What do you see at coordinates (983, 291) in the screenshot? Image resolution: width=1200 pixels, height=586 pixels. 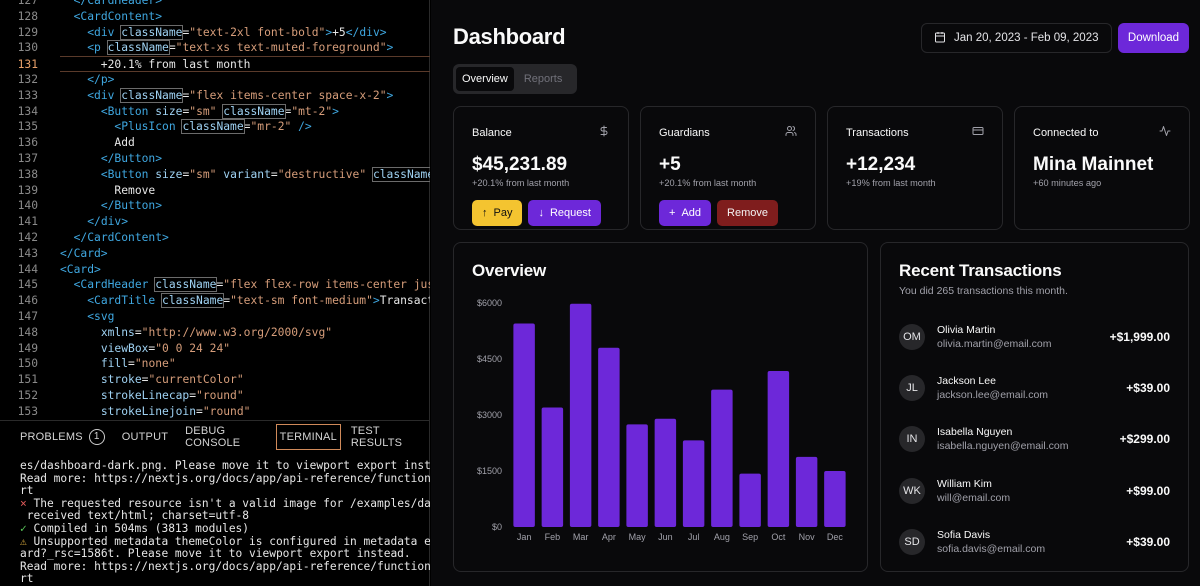 I see `recent-transactions-subtitle: You did 265 transactions this month.` at bounding box center [983, 291].